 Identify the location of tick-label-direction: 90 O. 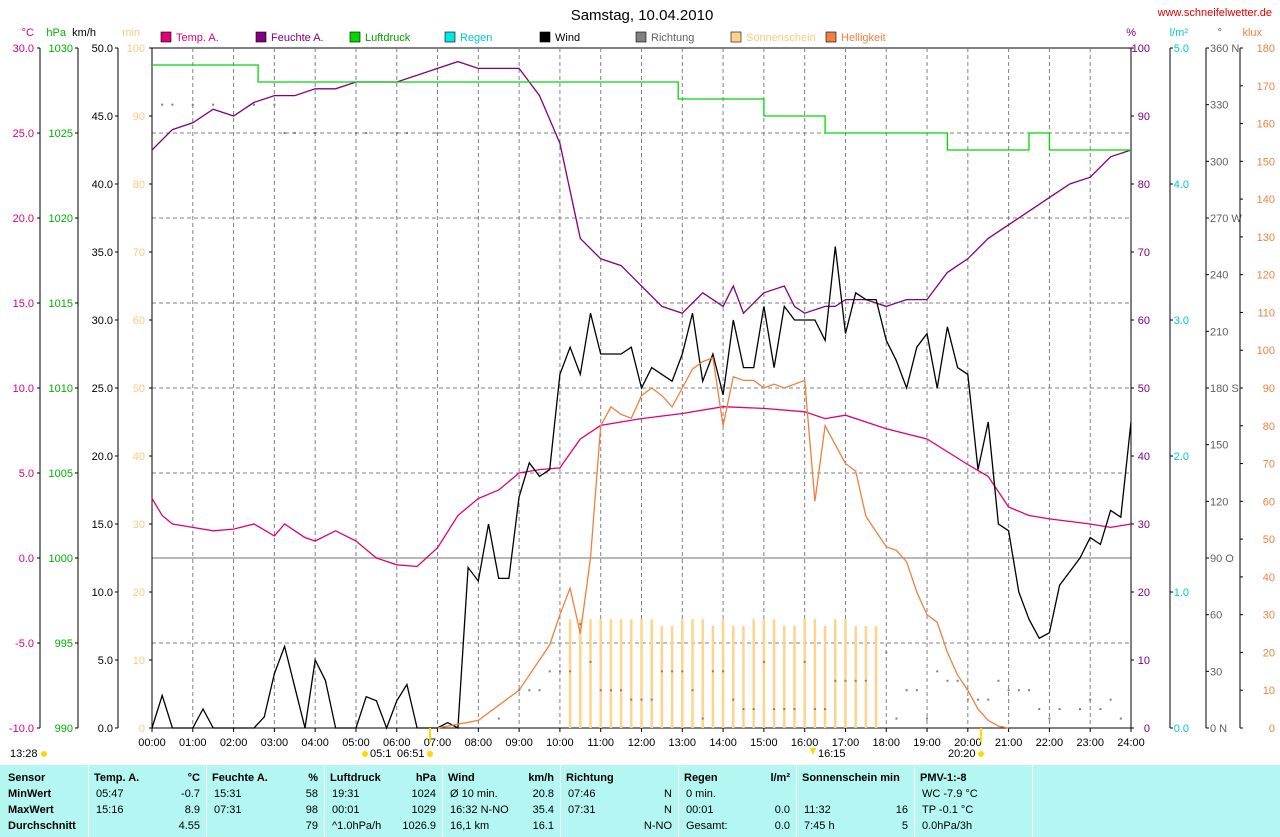
(1222, 559).